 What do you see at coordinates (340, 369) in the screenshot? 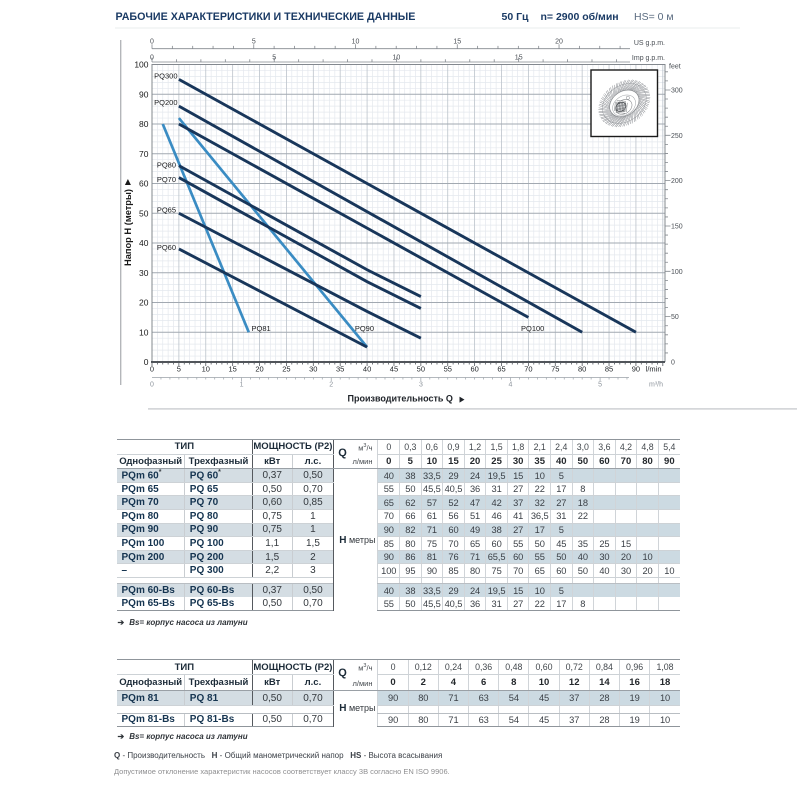
I see `svg-text: 35` at bounding box center [340, 369].